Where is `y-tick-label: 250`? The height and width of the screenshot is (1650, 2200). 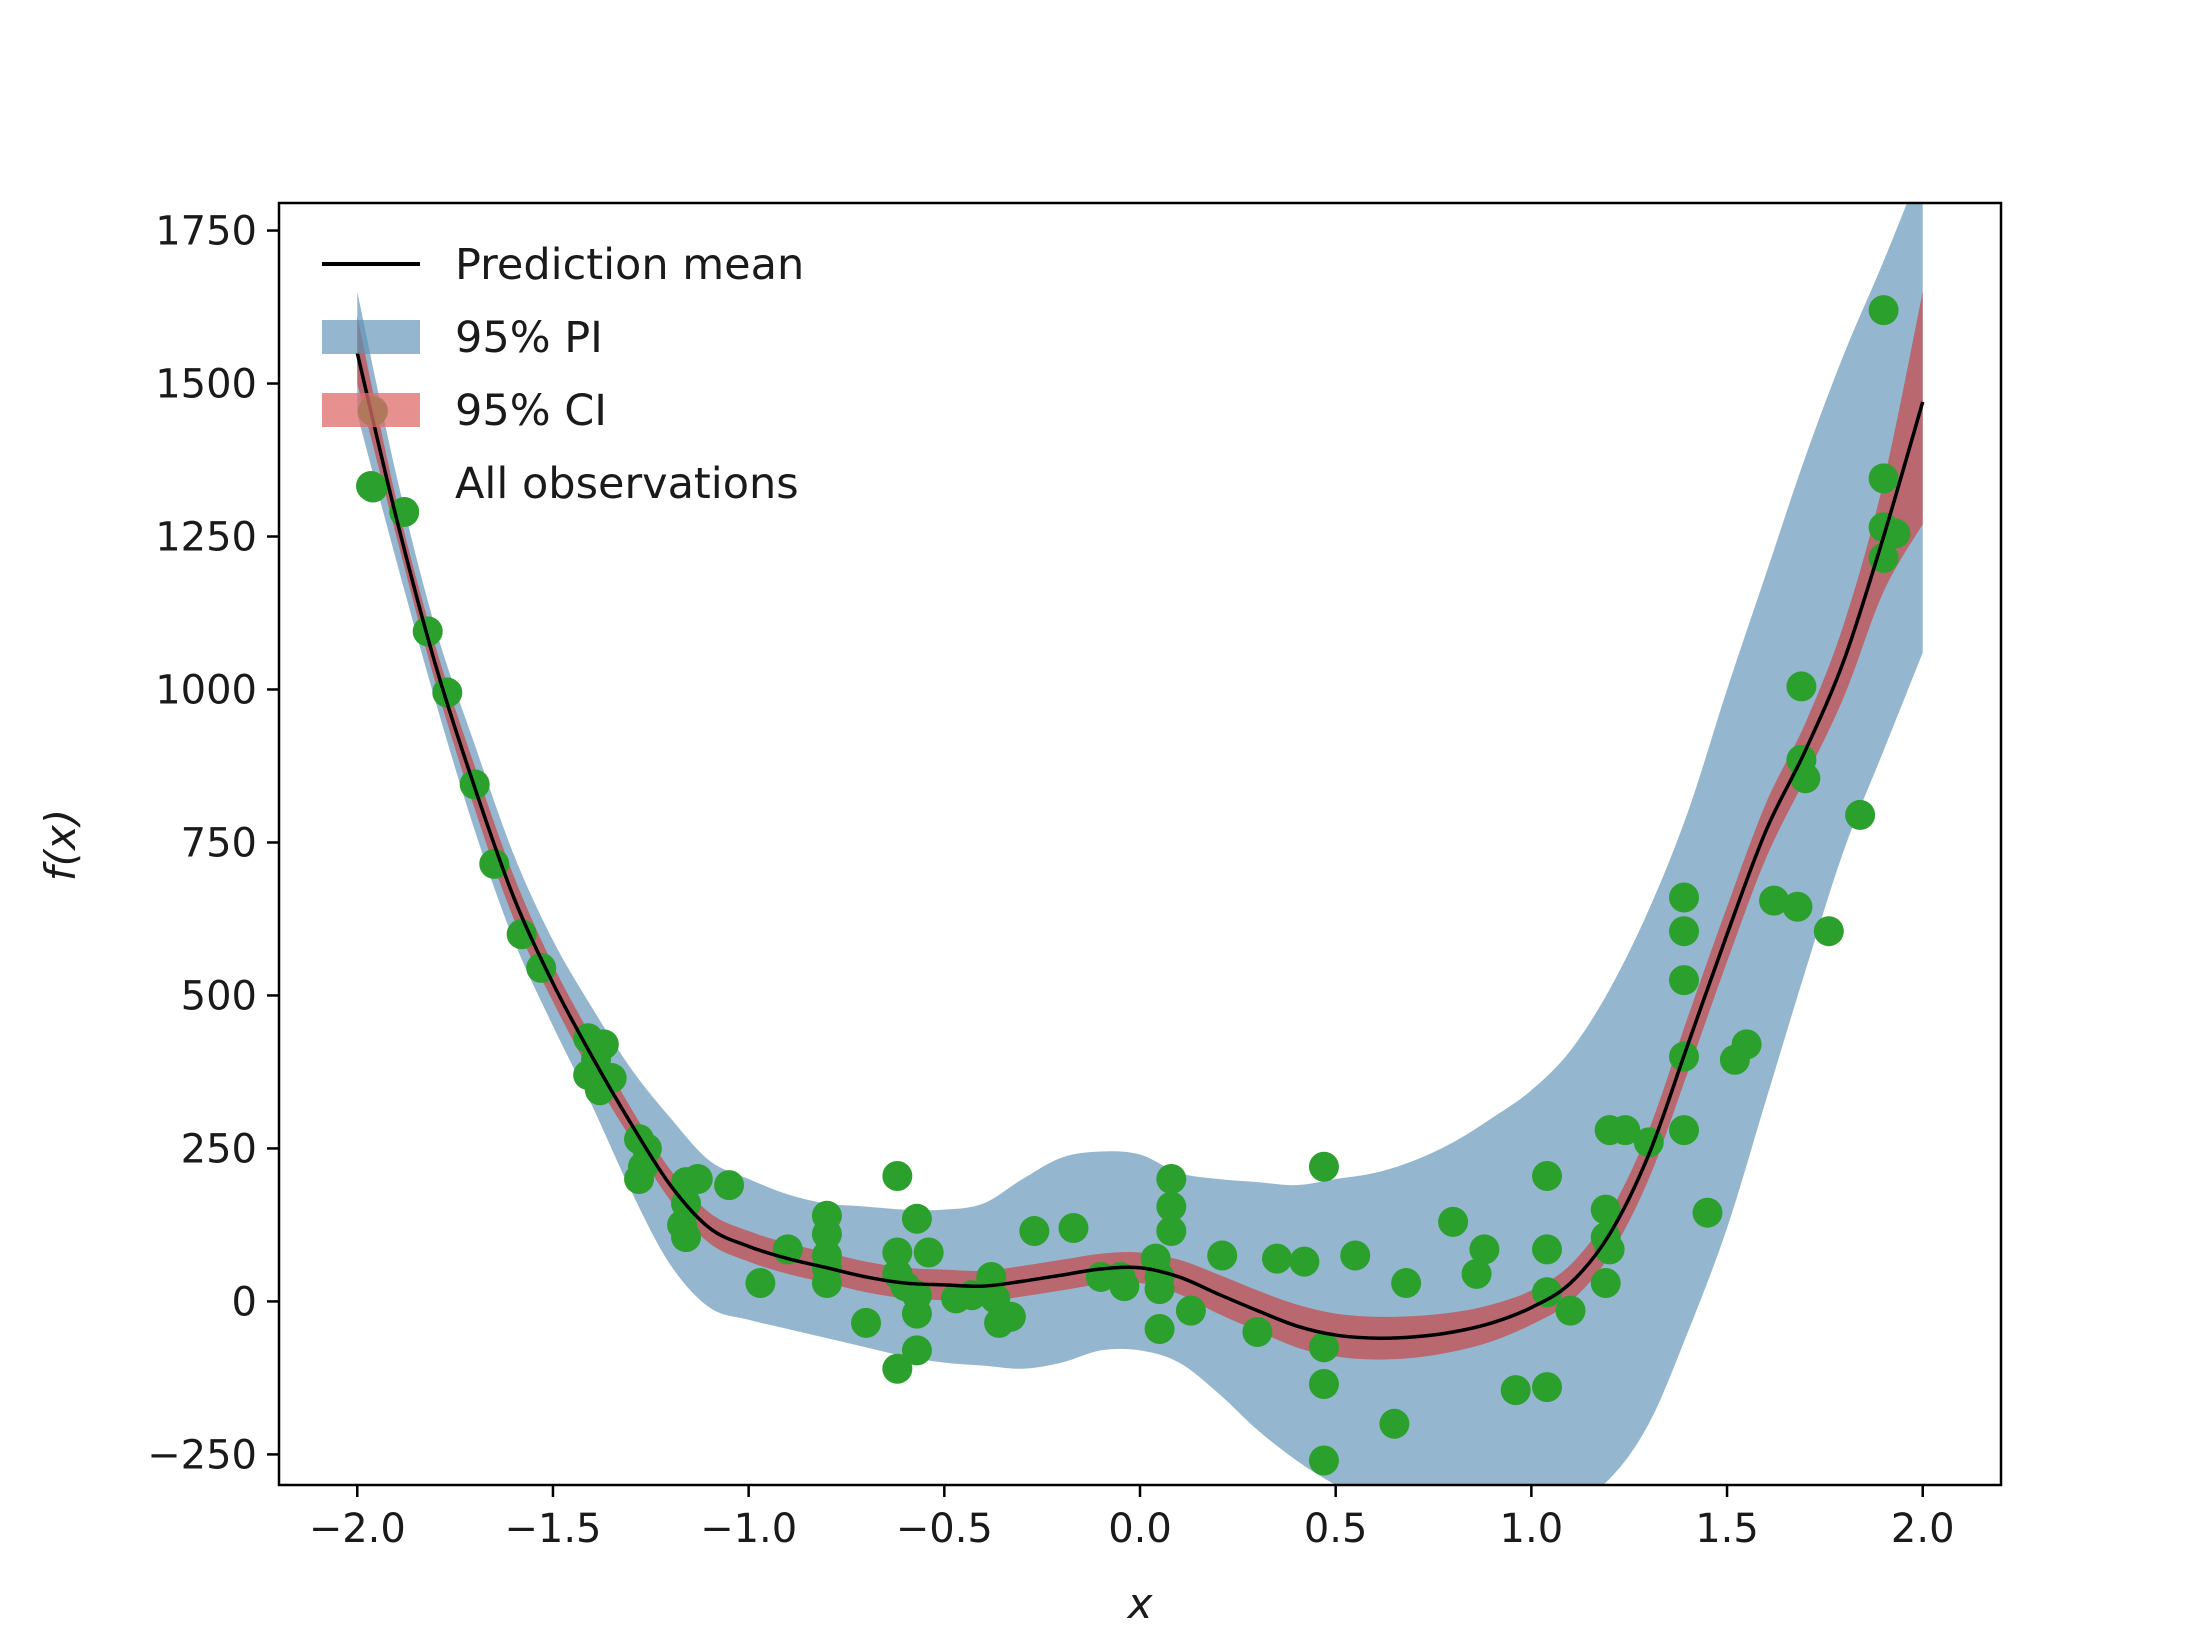
y-tick-label: 250 is located at coordinates (219, 1149).